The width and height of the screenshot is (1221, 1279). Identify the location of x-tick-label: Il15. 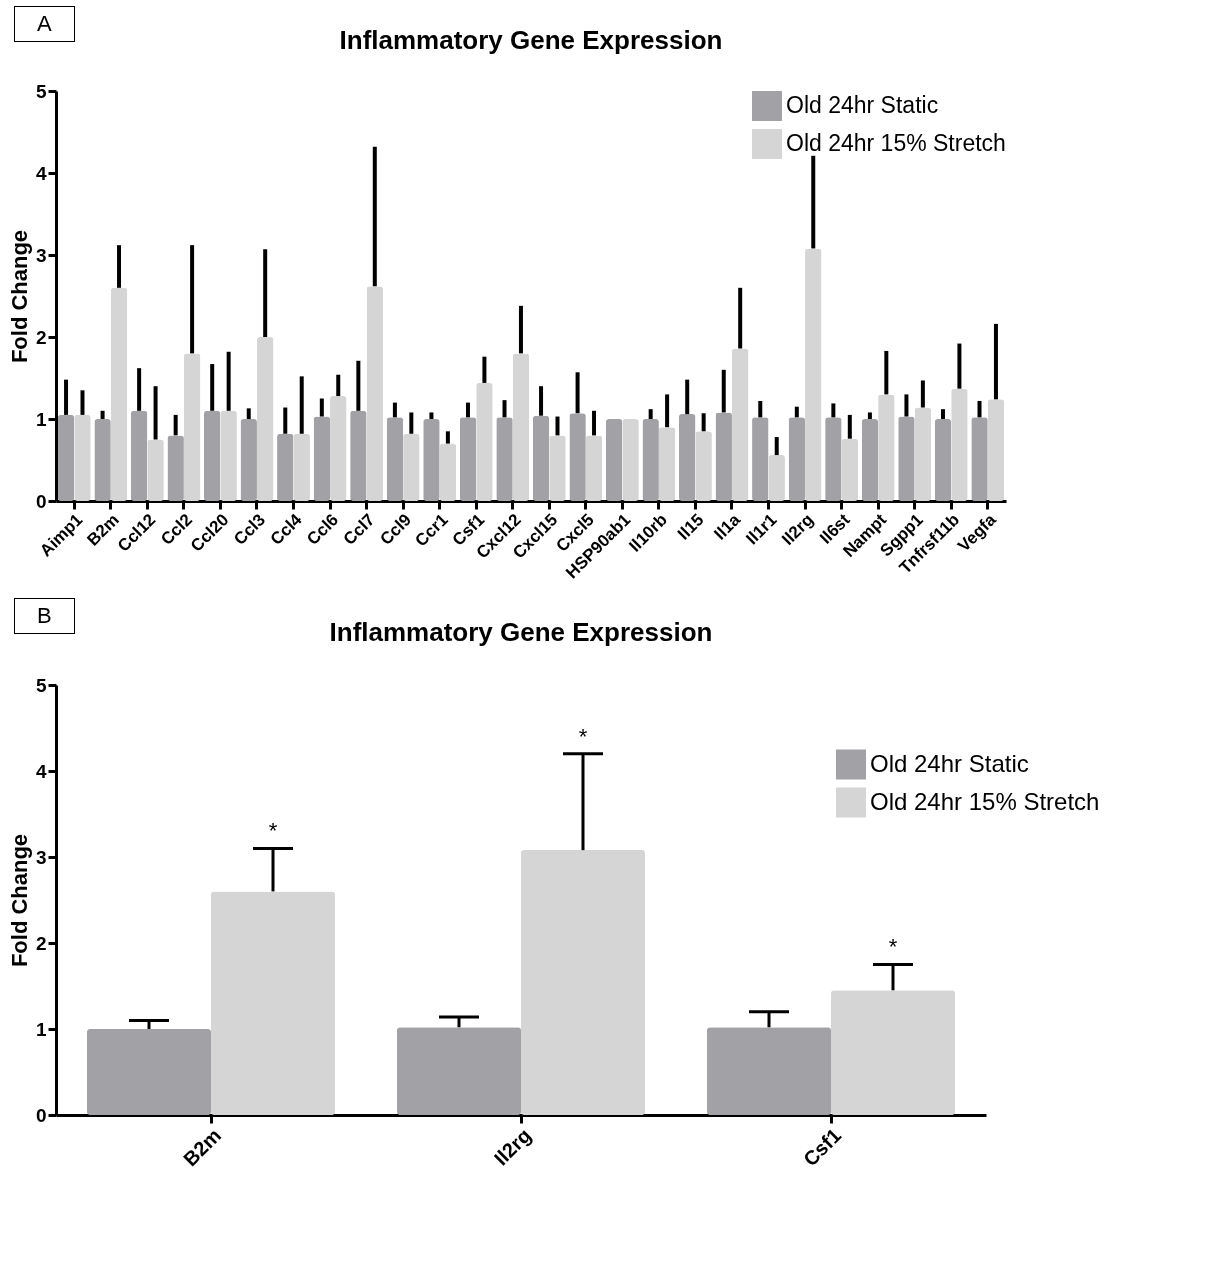
(690, 527).